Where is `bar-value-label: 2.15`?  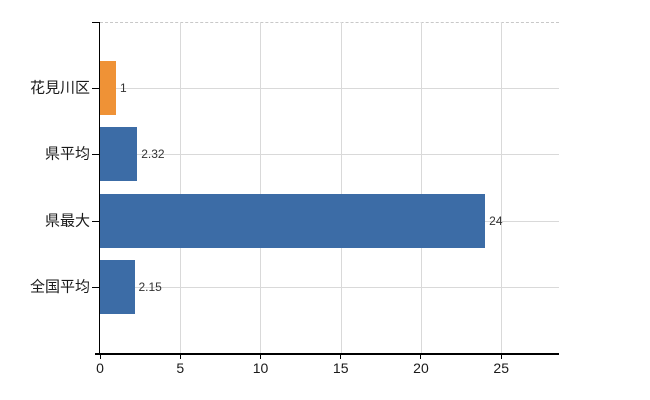
bar-value-label: 2.15 is located at coordinates (150, 286).